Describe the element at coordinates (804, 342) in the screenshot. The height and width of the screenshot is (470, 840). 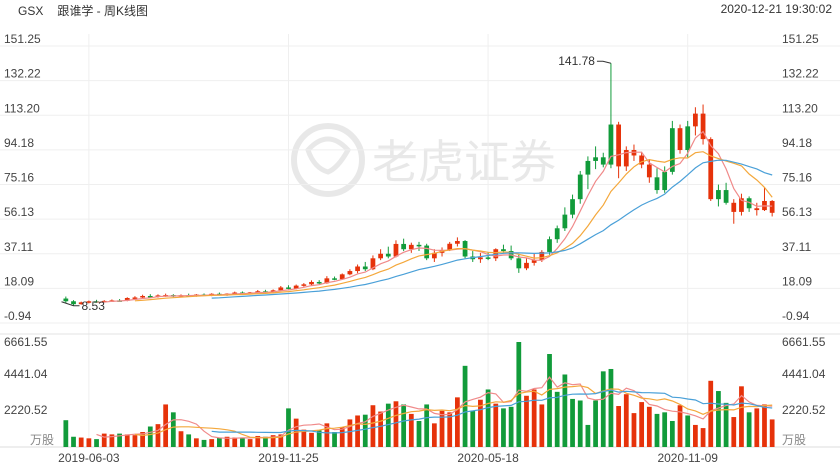
I see `volume-tick-label-right: 6661.55` at that location.